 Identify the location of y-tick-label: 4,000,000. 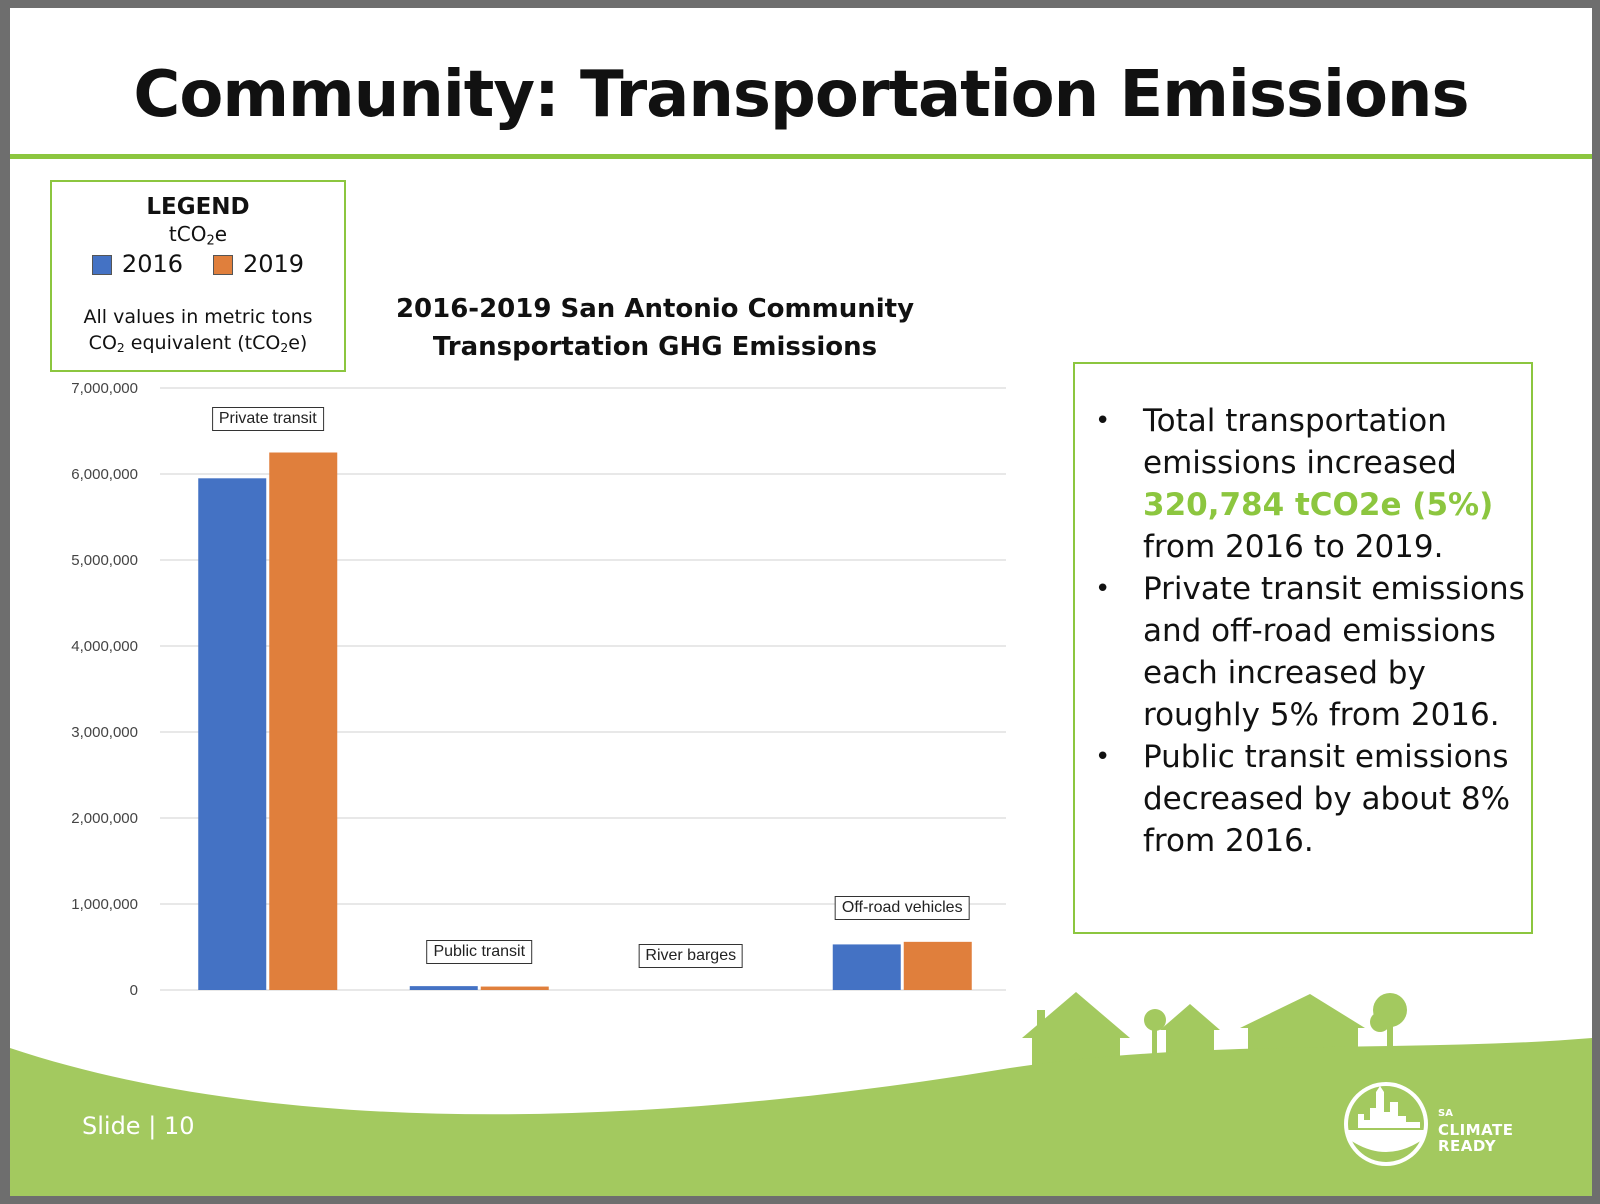
(104, 646).